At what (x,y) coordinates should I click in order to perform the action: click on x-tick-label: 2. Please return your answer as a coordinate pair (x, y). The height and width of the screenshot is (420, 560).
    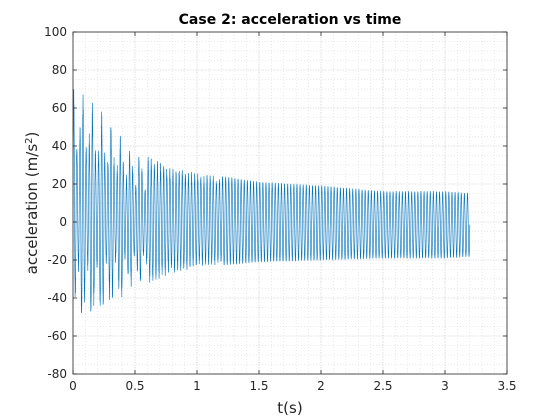
    Looking at the image, I should click on (321, 386).